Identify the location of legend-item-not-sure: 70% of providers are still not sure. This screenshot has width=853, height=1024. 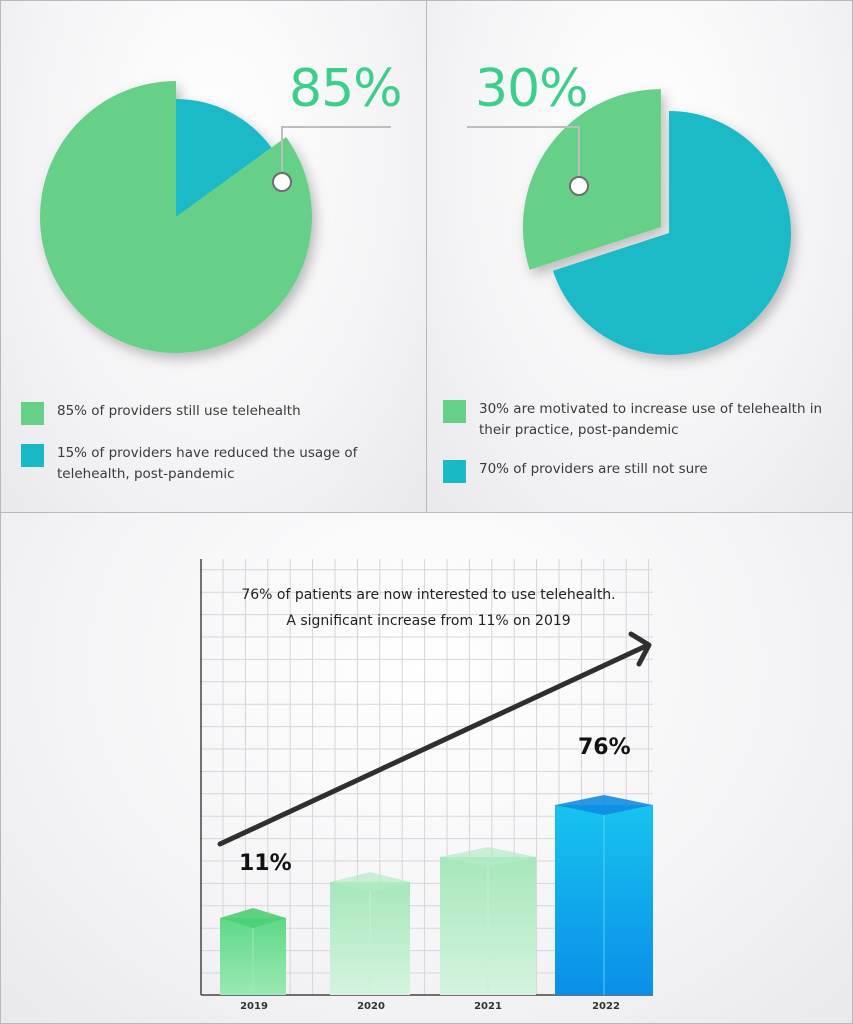
(640, 471).